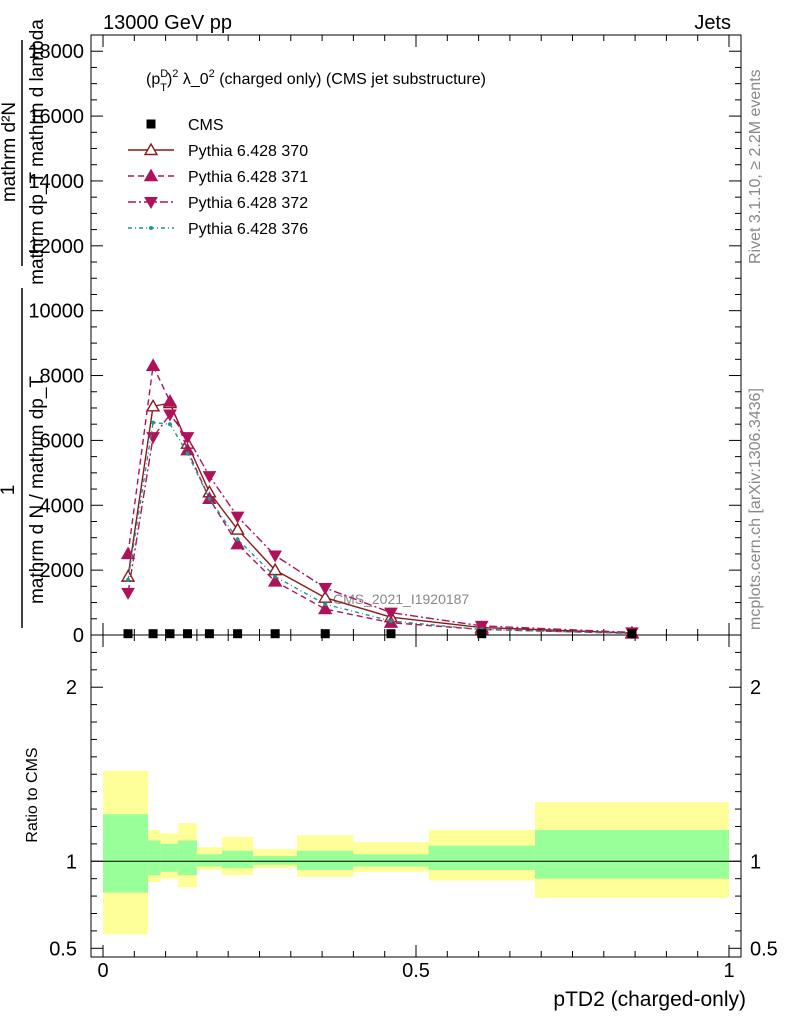  What do you see at coordinates (37, 152) in the screenshot?
I see `ylabel-numerator-denominator: mathrm dp_T mathrm d lambda` at bounding box center [37, 152].